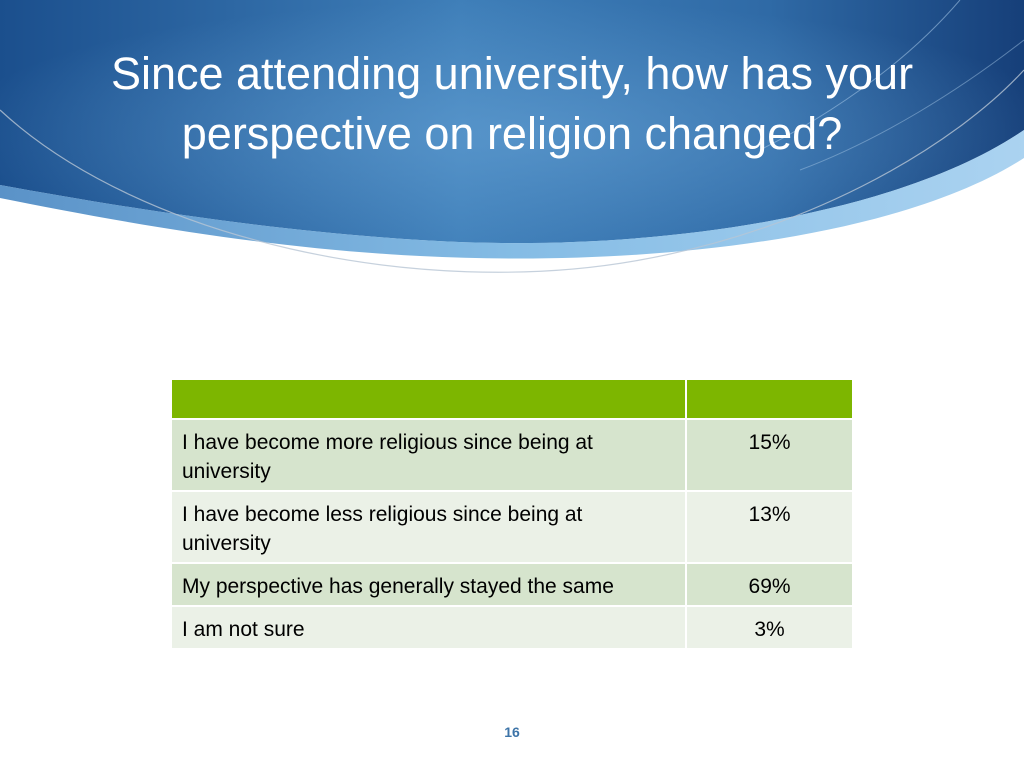  Describe the element at coordinates (428, 627) in the screenshot. I see `response-label: I am not sure` at that location.